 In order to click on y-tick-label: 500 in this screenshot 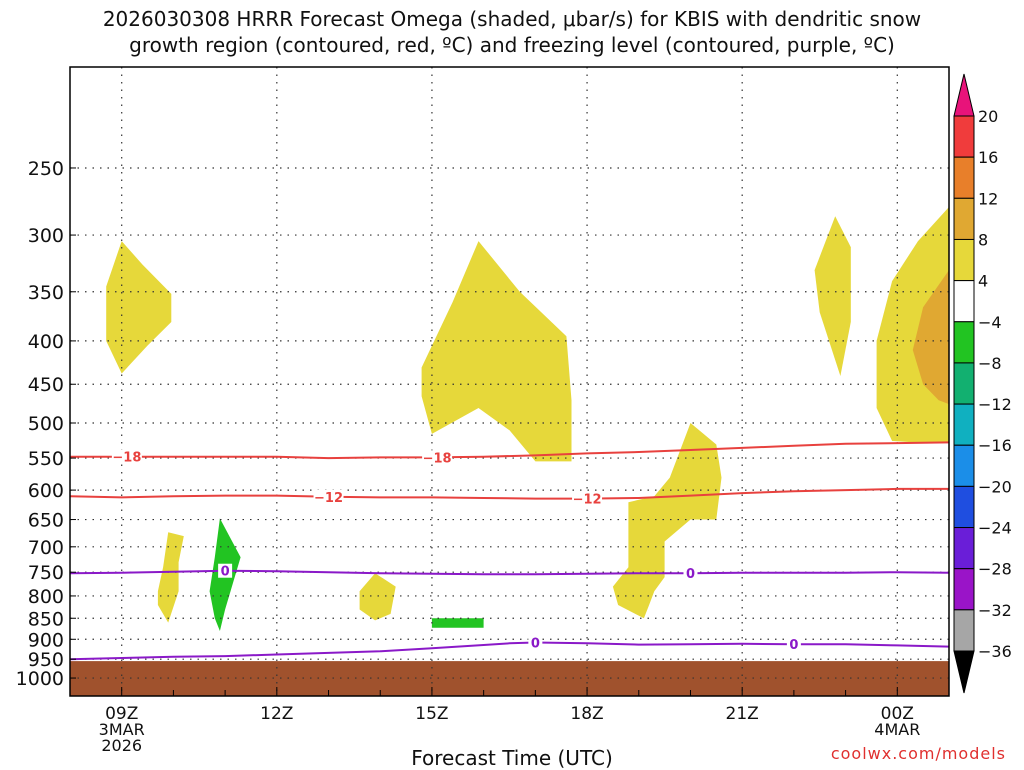, I will do `click(46, 424)`.